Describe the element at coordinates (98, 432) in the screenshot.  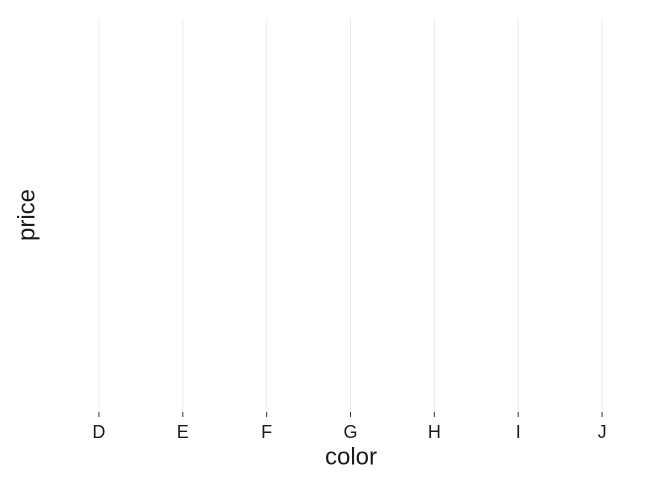
I see `x-tick-label: D` at that location.